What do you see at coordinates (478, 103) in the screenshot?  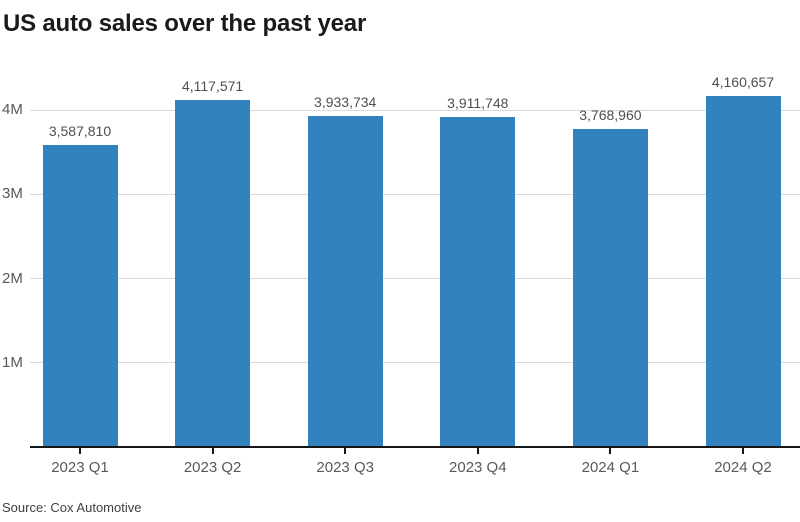 I see `bar-value-label: 3,911,748` at bounding box center [478, 103].